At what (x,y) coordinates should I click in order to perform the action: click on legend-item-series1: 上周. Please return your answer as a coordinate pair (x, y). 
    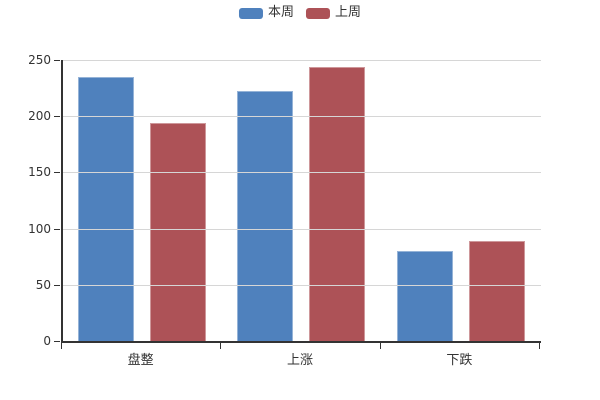
    Looking at the image, I should click on (333, 13).